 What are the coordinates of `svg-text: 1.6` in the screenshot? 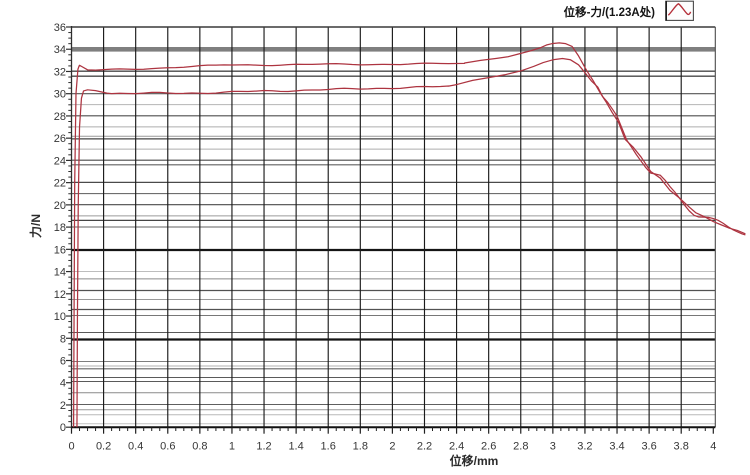 It's located at (328, 447).